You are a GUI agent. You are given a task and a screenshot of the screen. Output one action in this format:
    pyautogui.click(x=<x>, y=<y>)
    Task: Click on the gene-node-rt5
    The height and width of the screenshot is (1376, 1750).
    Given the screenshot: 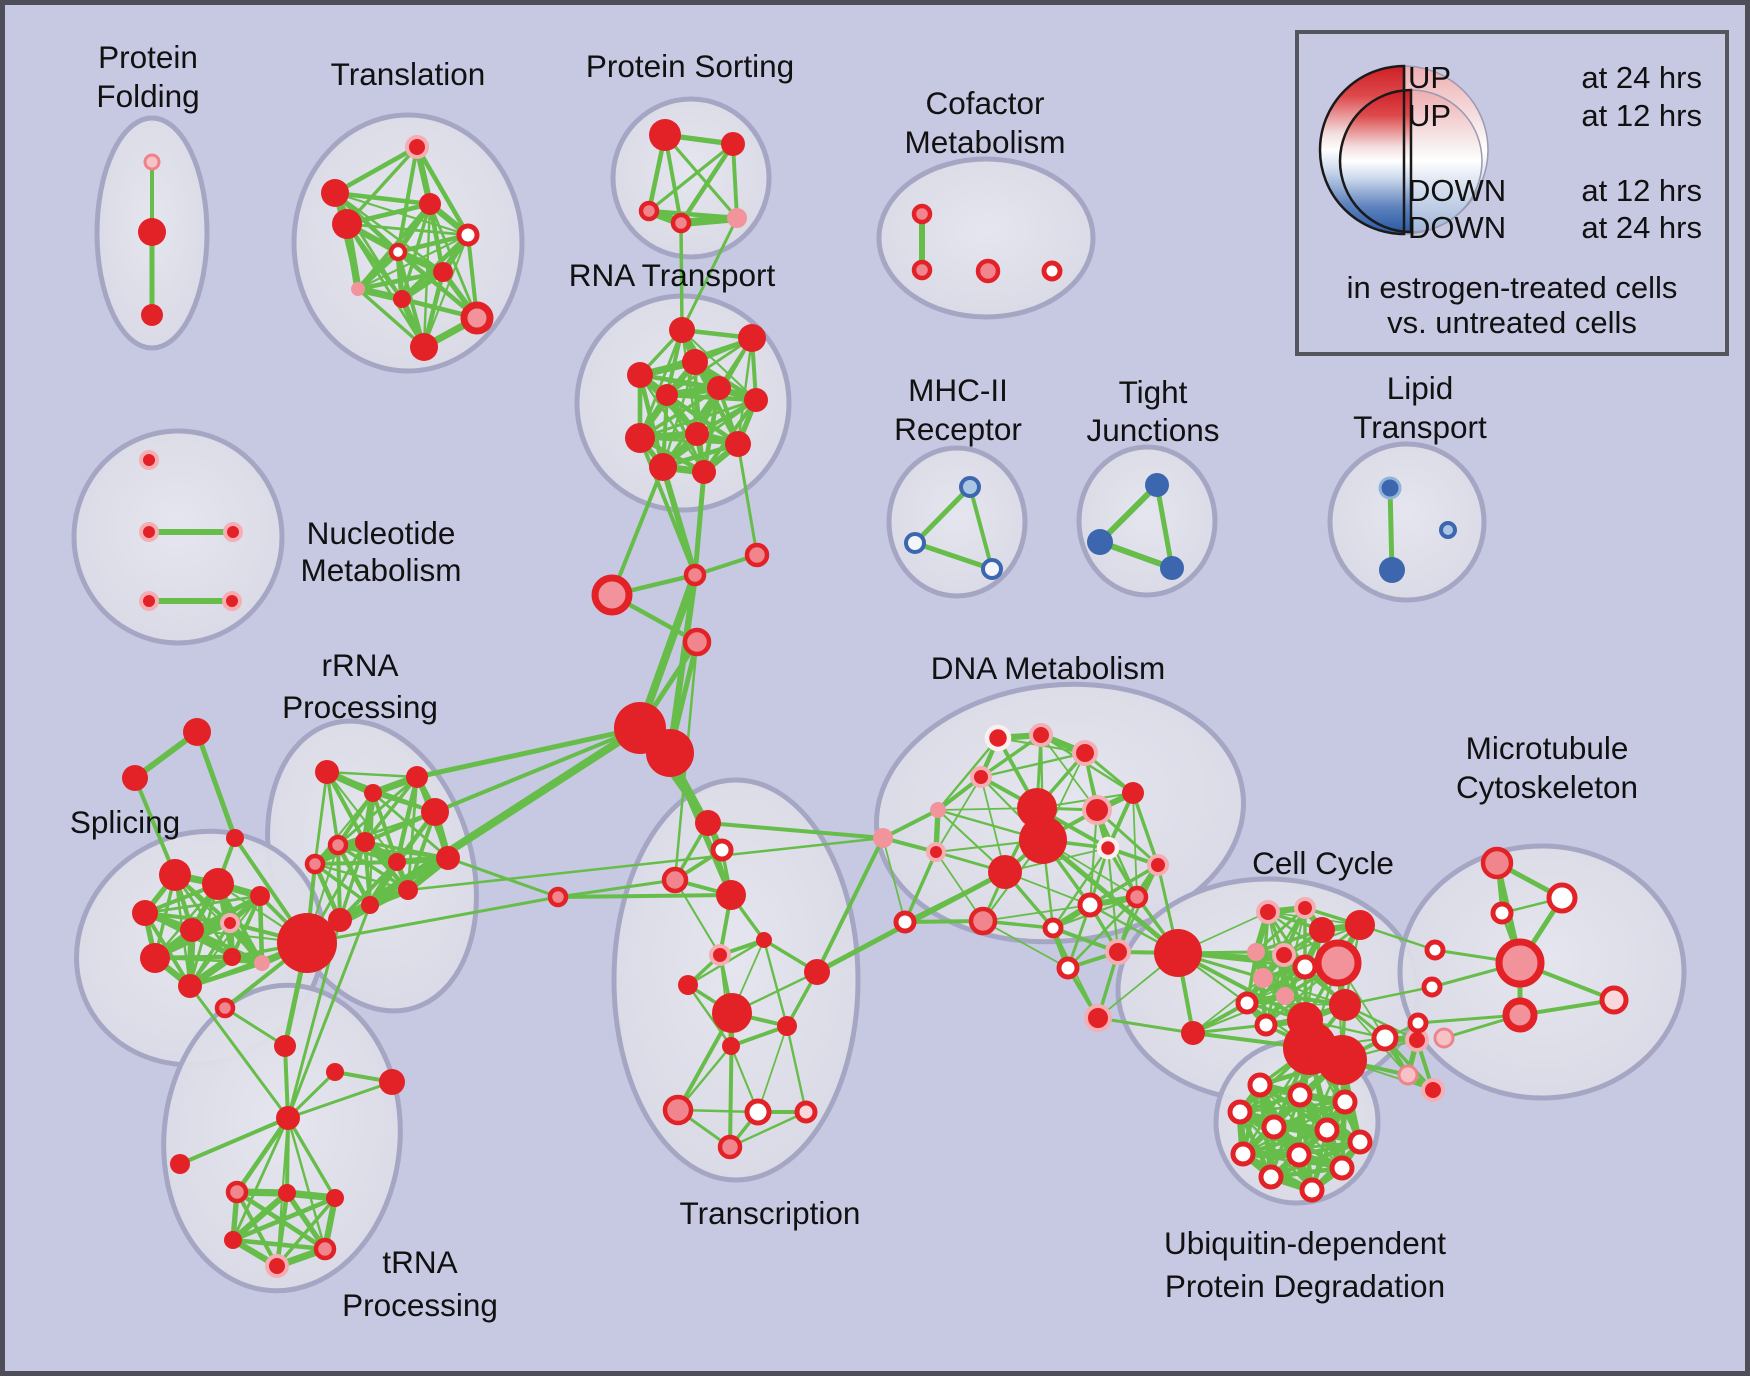 What is the action you would take?
    pyautogui.click(x=719, y=388)
    